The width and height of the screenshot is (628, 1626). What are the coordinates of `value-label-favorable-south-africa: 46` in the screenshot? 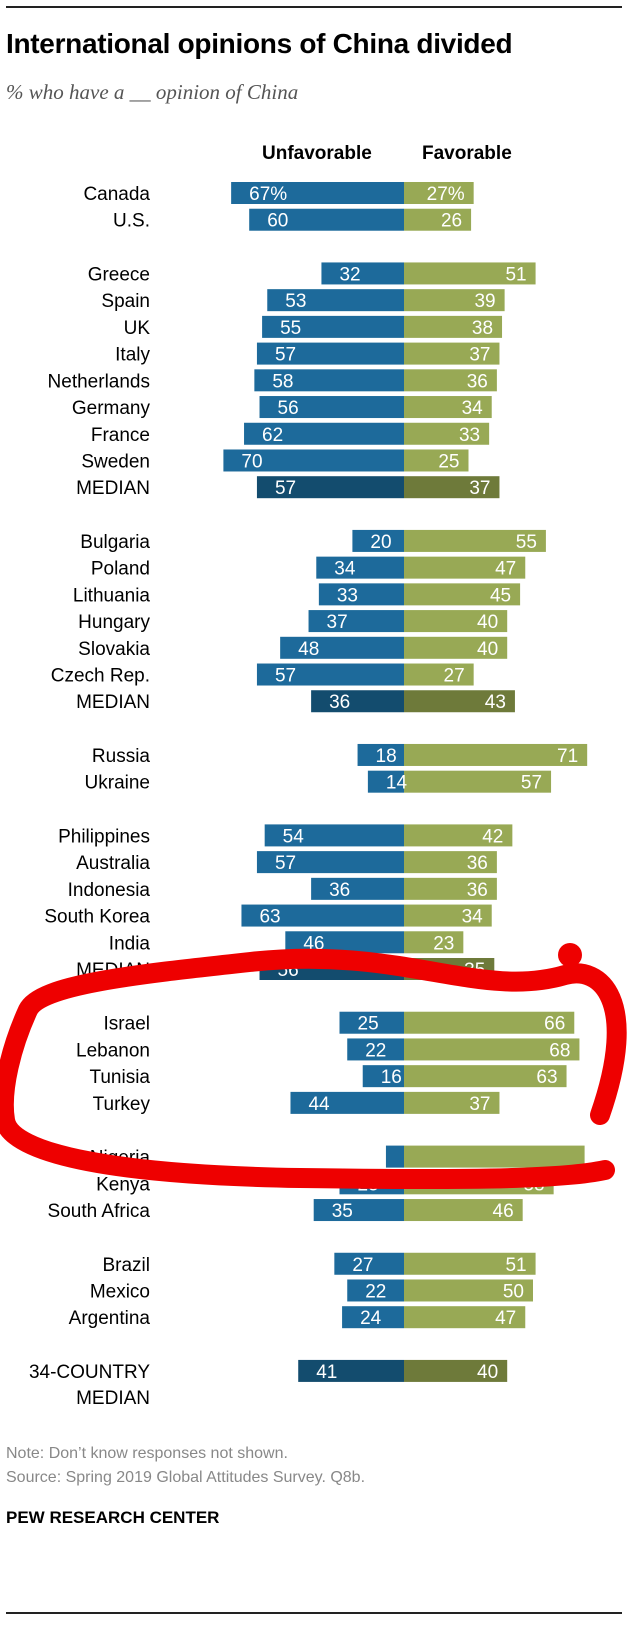 It's located at (503, 1211).